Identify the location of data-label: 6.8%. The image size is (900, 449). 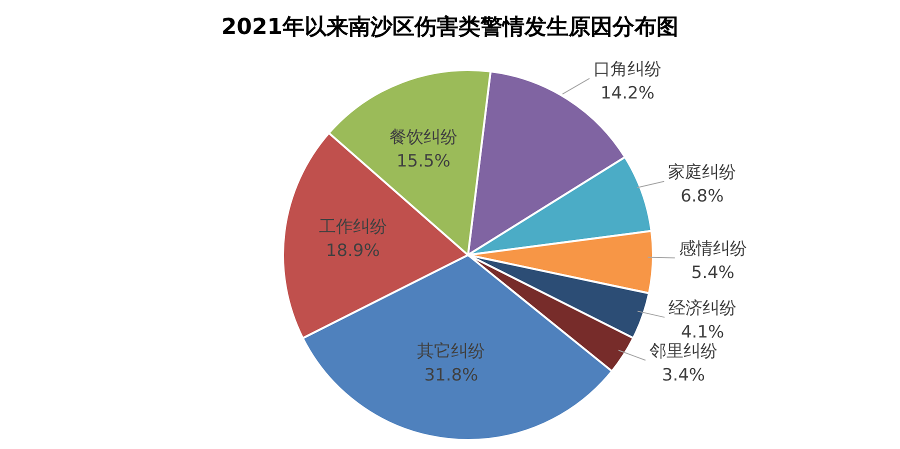
(702, 196).